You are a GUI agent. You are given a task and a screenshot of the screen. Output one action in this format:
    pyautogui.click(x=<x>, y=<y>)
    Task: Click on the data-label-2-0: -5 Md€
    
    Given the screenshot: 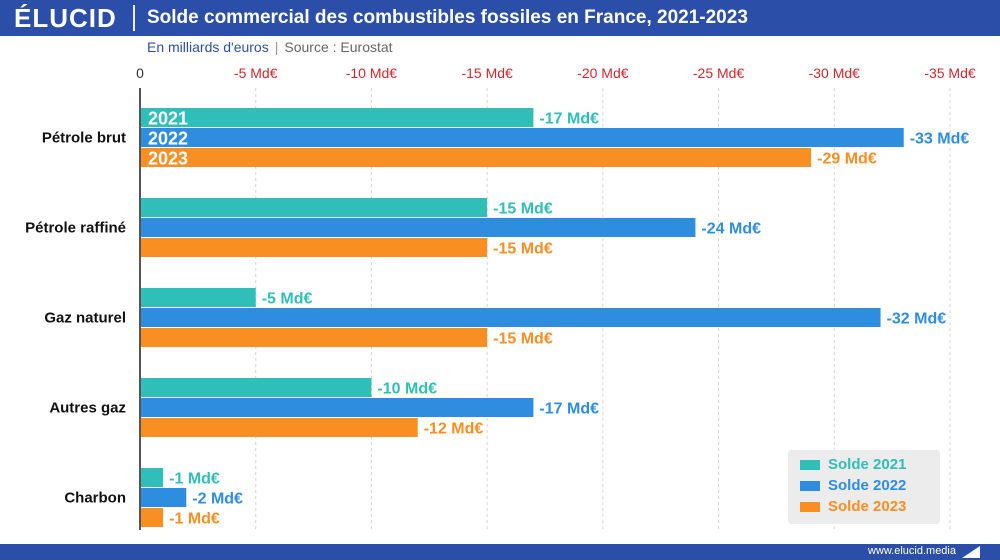 What is the action you would take?
    pyautogui.click(x=287, y=299)
    